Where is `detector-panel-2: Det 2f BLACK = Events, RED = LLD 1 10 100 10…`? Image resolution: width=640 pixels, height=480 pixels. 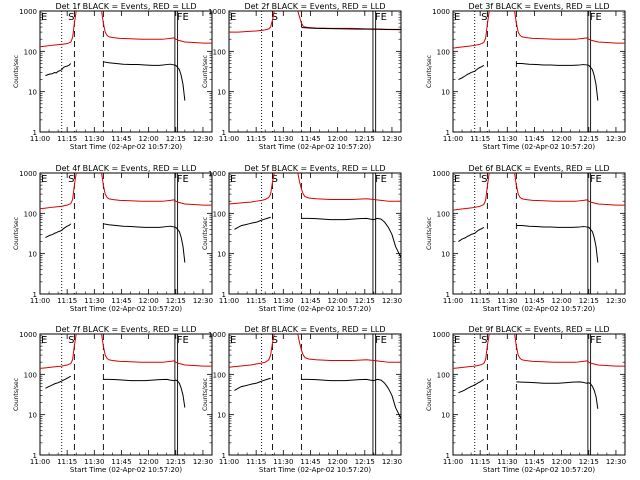
detector-panel-2: Det 2f BLACK = Events, RED = LLD 1 10 100 10… is located at coordinates (302, 76).